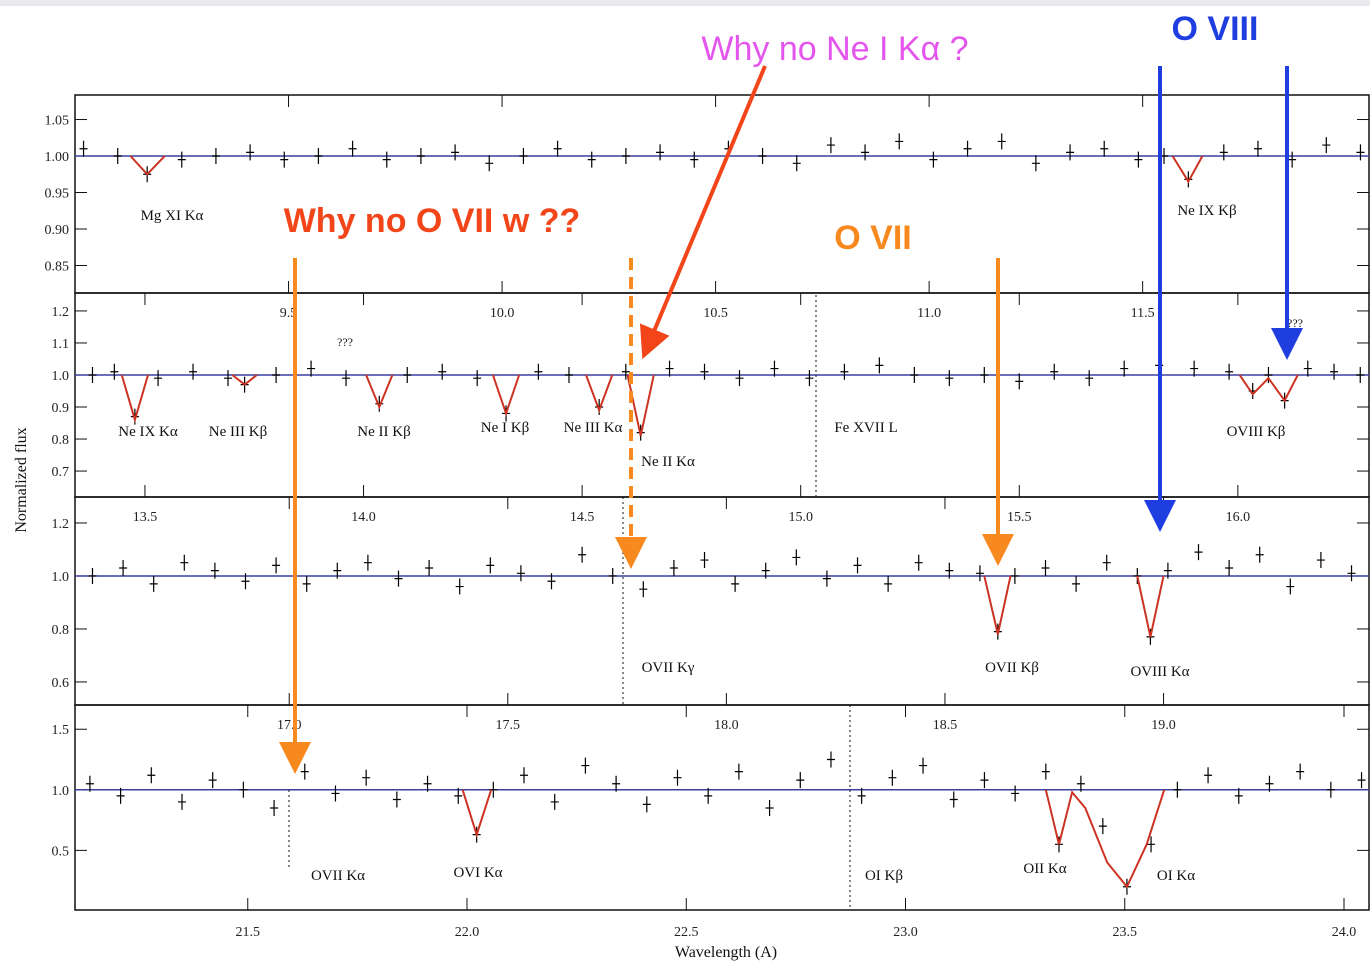  I want to click on y-tick-label: 0.95, so click(57, 194).